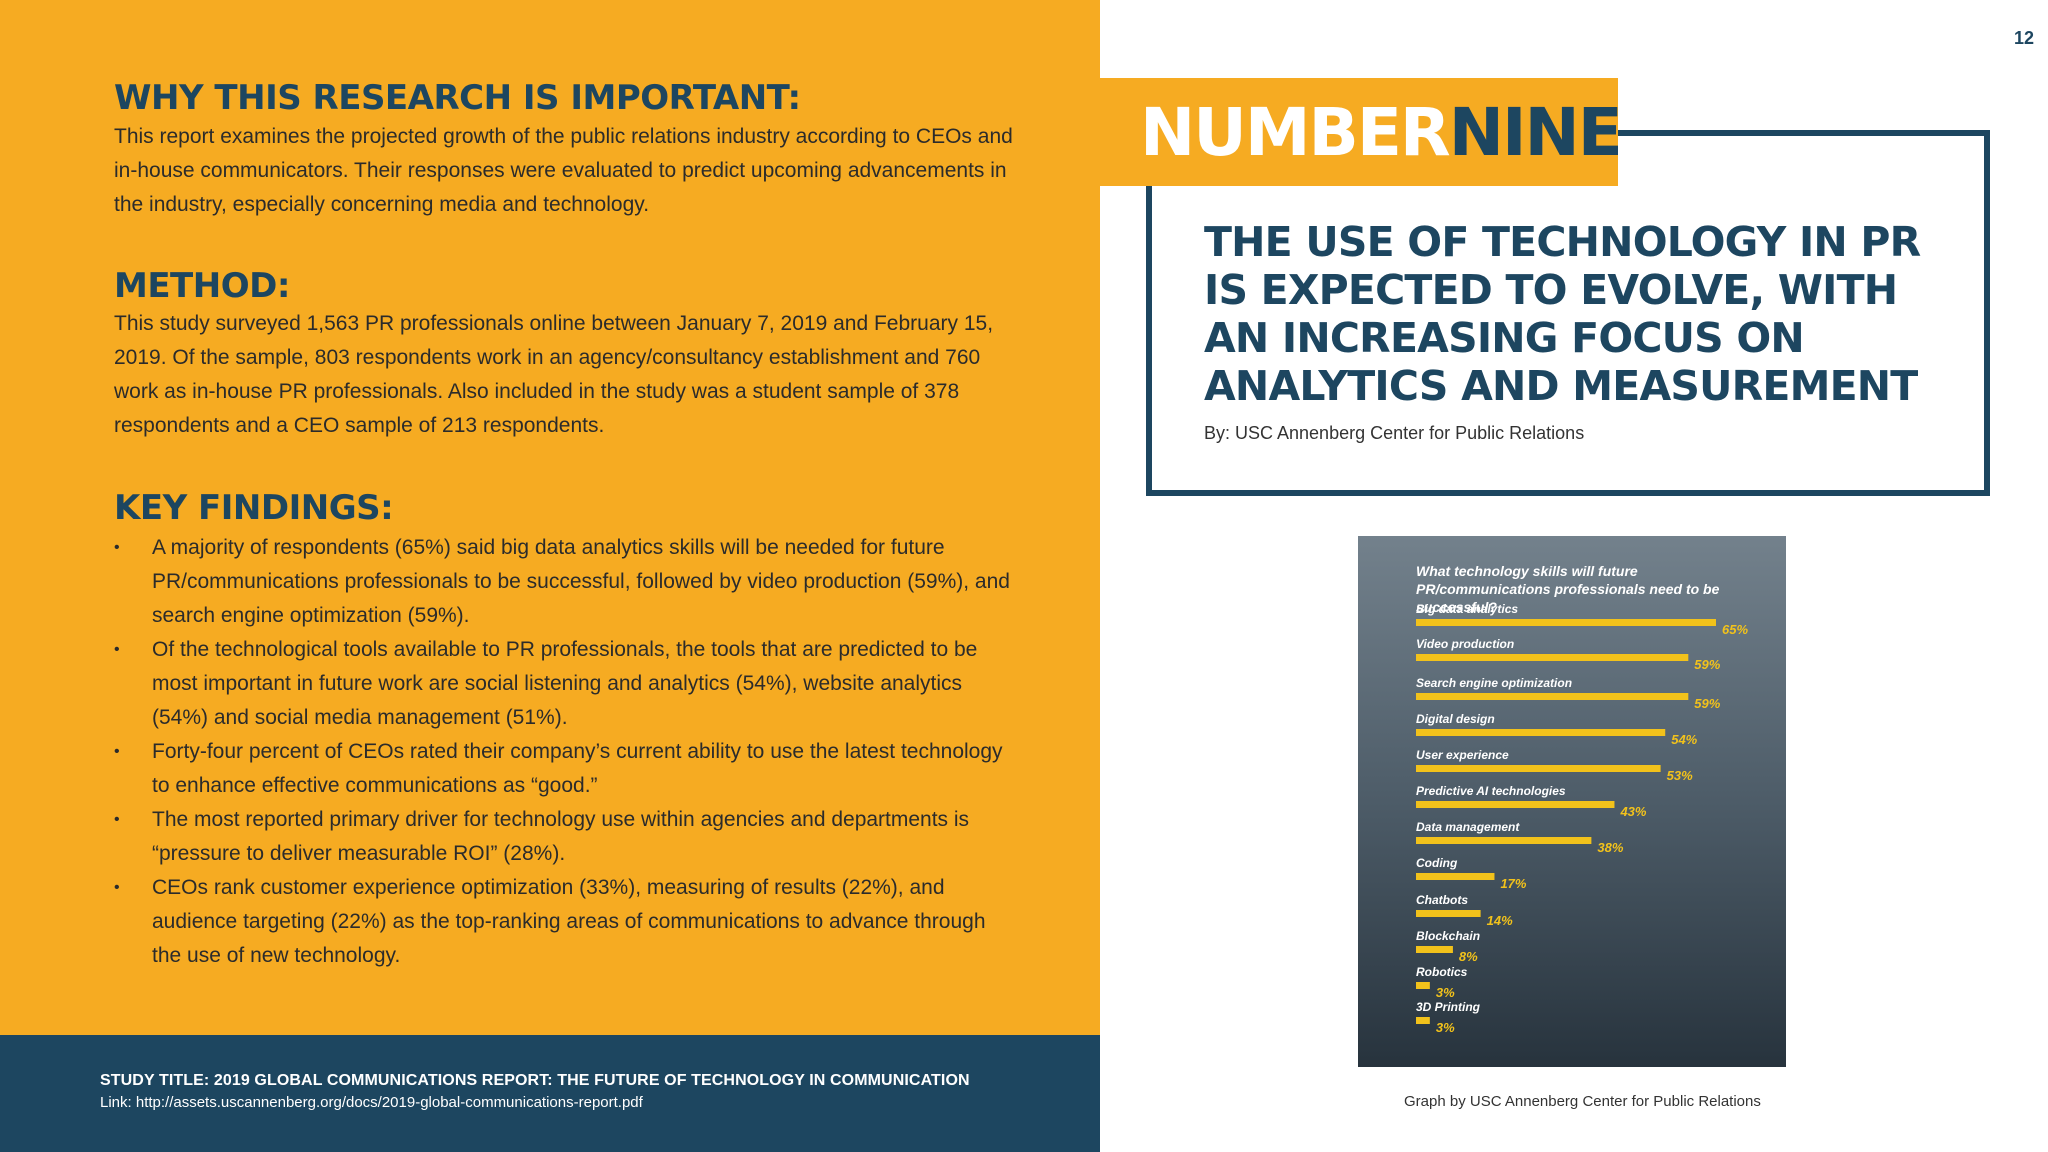 Image resolution: width=2048 pixels, height=1152 pixels. Describe the element at coordinates (1494, 683) in the screenshot. I see `bar-category-label: Search engine optimization` at that location.